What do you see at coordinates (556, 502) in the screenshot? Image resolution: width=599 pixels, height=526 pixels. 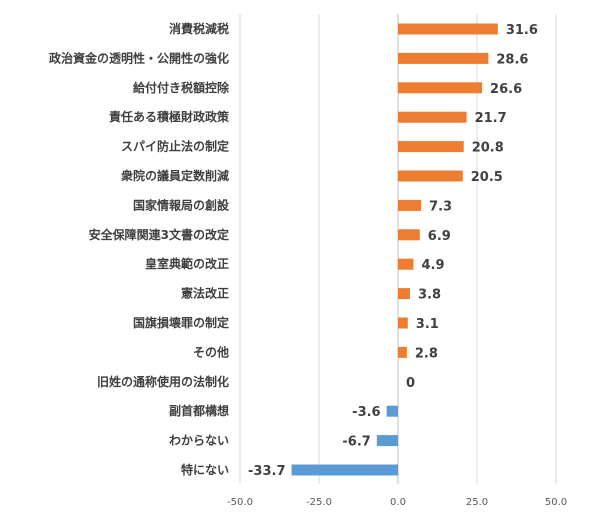 I see `x-tick-label: 50.0` at bounding box center [556, 502].